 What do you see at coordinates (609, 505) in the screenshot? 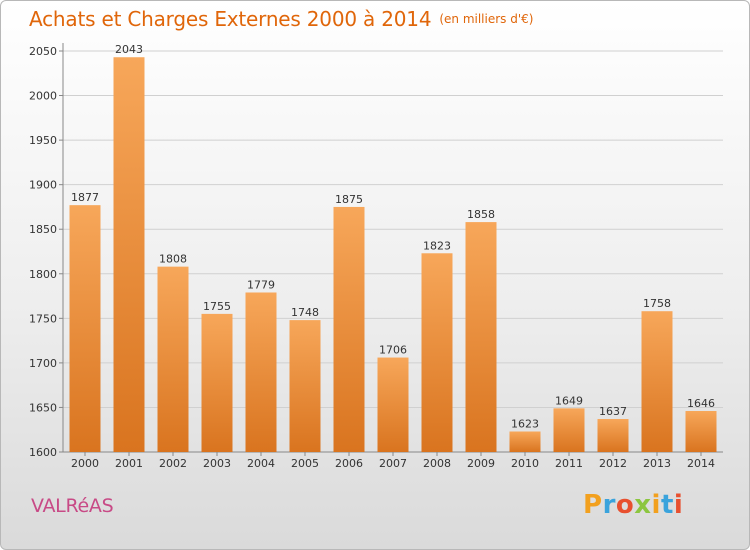
I see `logo-letter: r` at bounding box center [609, 505].